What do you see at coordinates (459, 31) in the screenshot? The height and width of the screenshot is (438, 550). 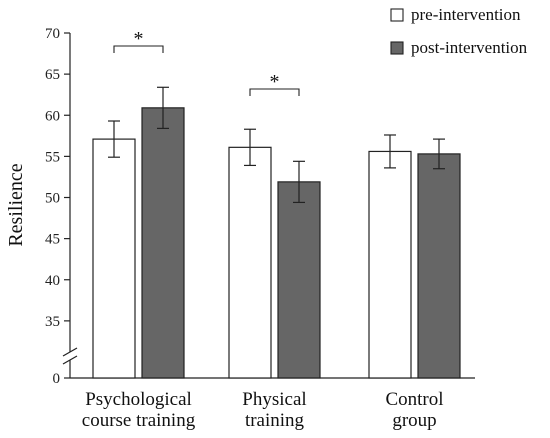 I see `legend: pre-intervention post-intervention` at bounding box center [459, 31].